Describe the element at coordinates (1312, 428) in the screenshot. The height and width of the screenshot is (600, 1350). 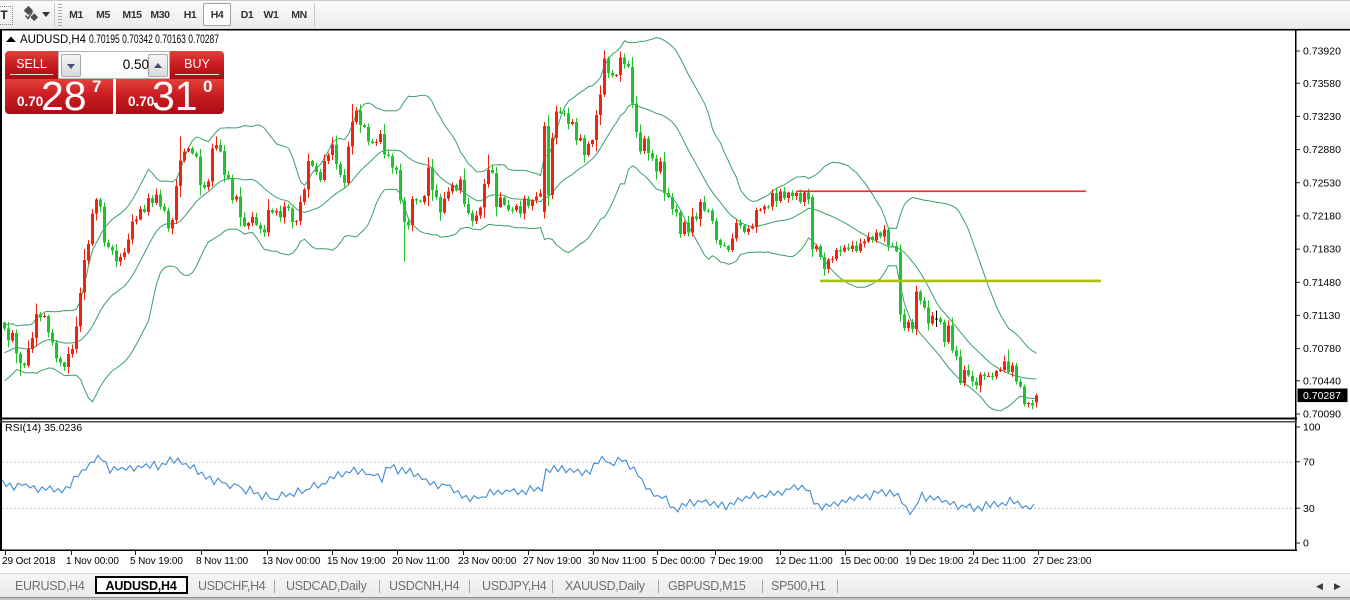
I see `svg-text: 100` at that location.